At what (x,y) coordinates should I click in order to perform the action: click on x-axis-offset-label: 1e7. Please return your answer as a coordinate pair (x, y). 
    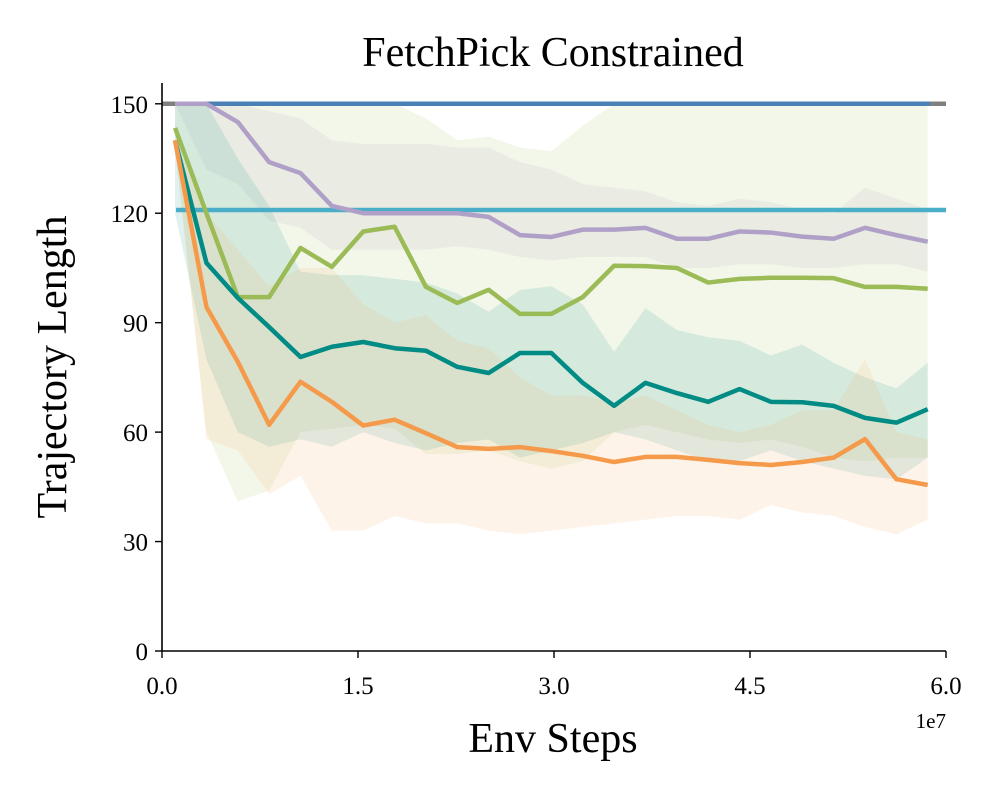
    Looking at the image, I should click on (931, 721).